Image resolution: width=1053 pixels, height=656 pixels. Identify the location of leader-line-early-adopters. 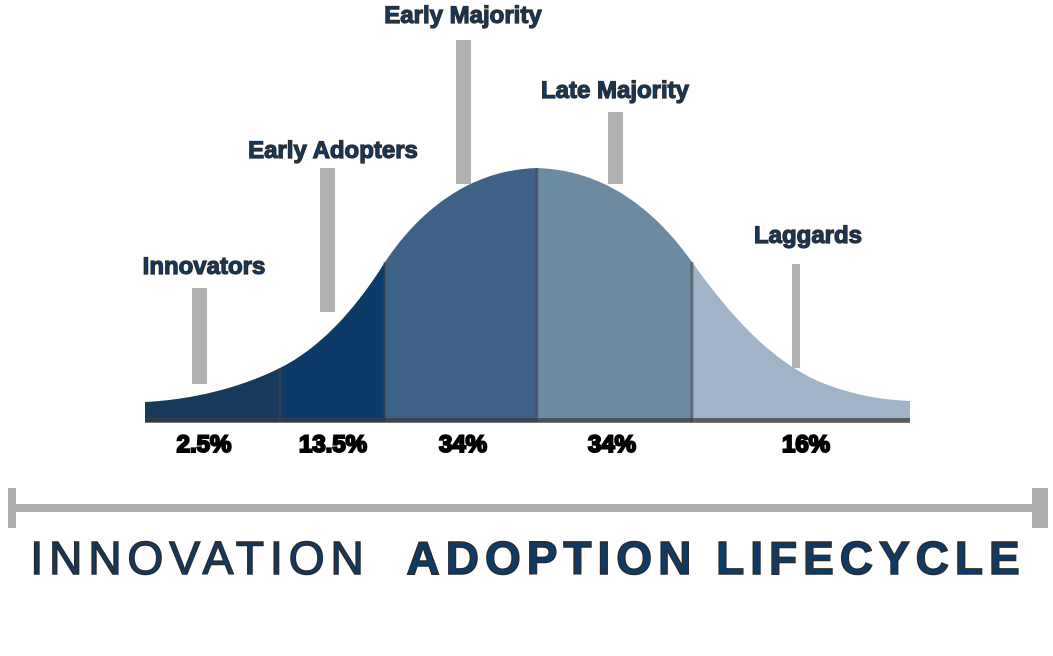
(327, 240).